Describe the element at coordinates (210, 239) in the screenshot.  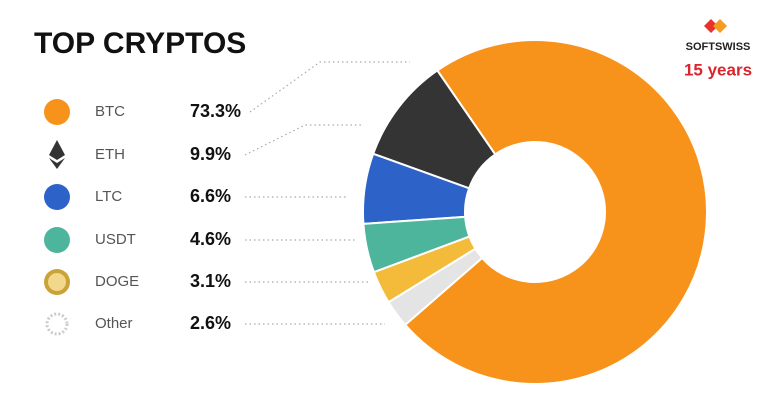
I see `value-label: 4.6%` at that location.